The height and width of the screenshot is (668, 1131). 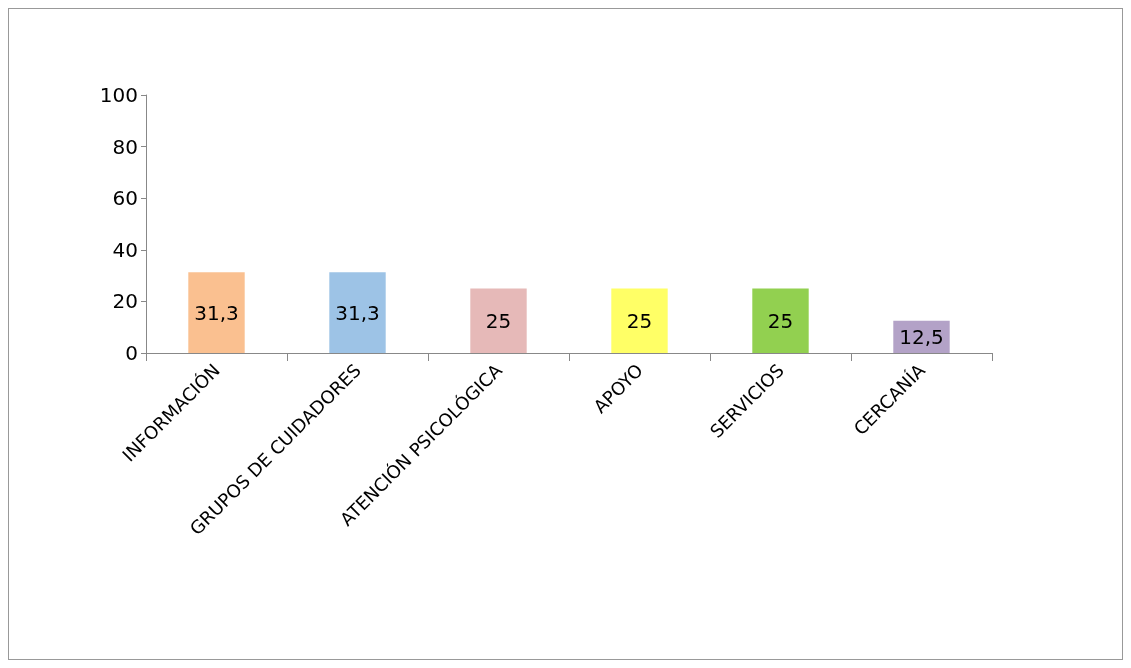 What do you see at coordinates (125, 198) in the screenshot?
I see `y-tick-label: 60` at bounding box center [125, 198].